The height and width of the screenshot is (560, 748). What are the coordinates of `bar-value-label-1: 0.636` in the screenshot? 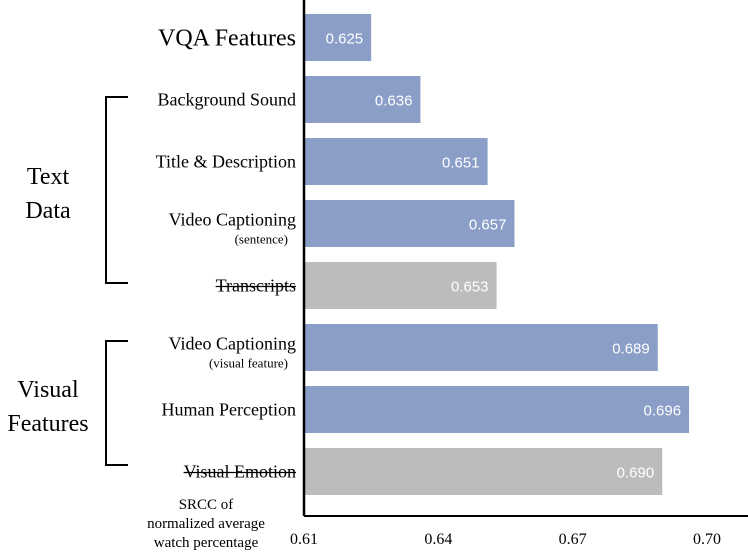 It's located at (394, 101).